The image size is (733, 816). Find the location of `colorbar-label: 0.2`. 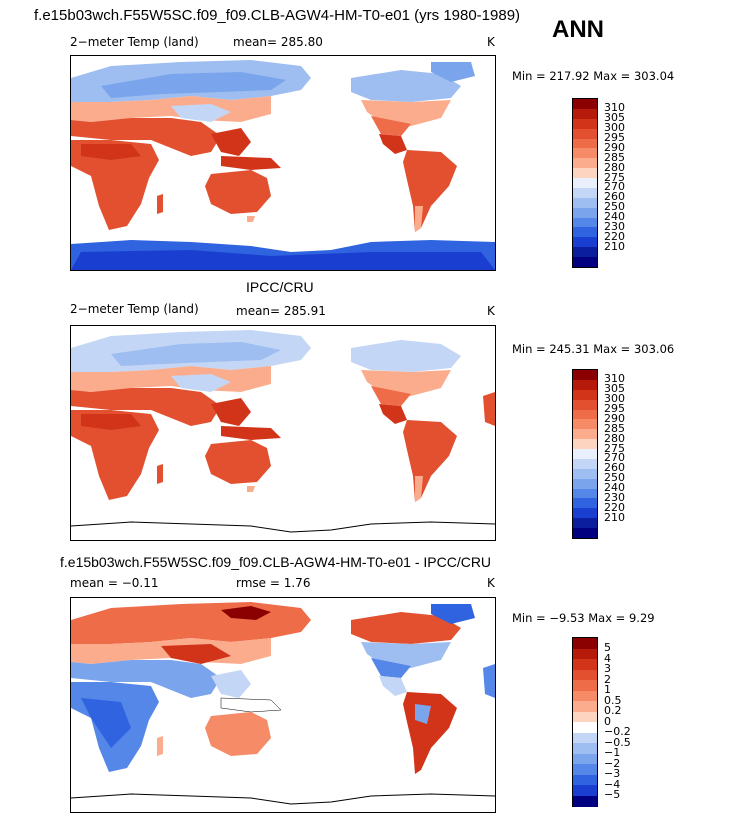

colorbar-label: 0.2 is located at coordinates (613, 710).